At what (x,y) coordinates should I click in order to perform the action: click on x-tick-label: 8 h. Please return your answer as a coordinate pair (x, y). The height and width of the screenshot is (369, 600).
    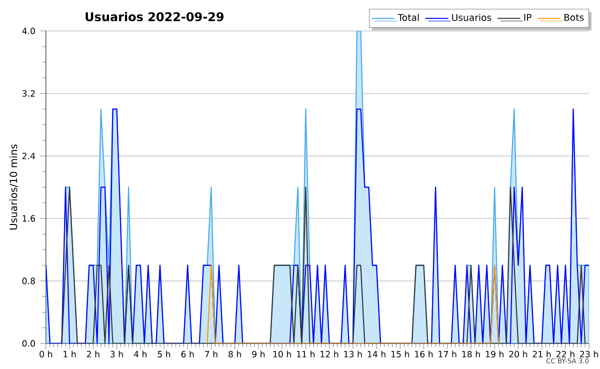
    Looking at the image, I should click on (234, 354).